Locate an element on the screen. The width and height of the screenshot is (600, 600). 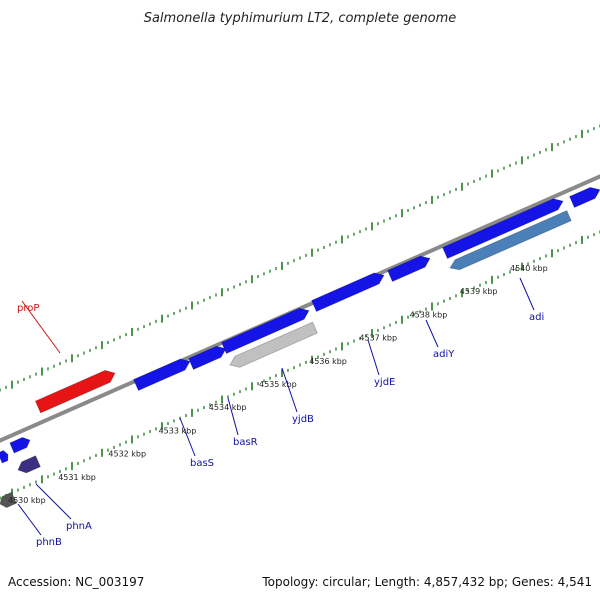
gene-arrow-adi is located at coordinates (510, 240).